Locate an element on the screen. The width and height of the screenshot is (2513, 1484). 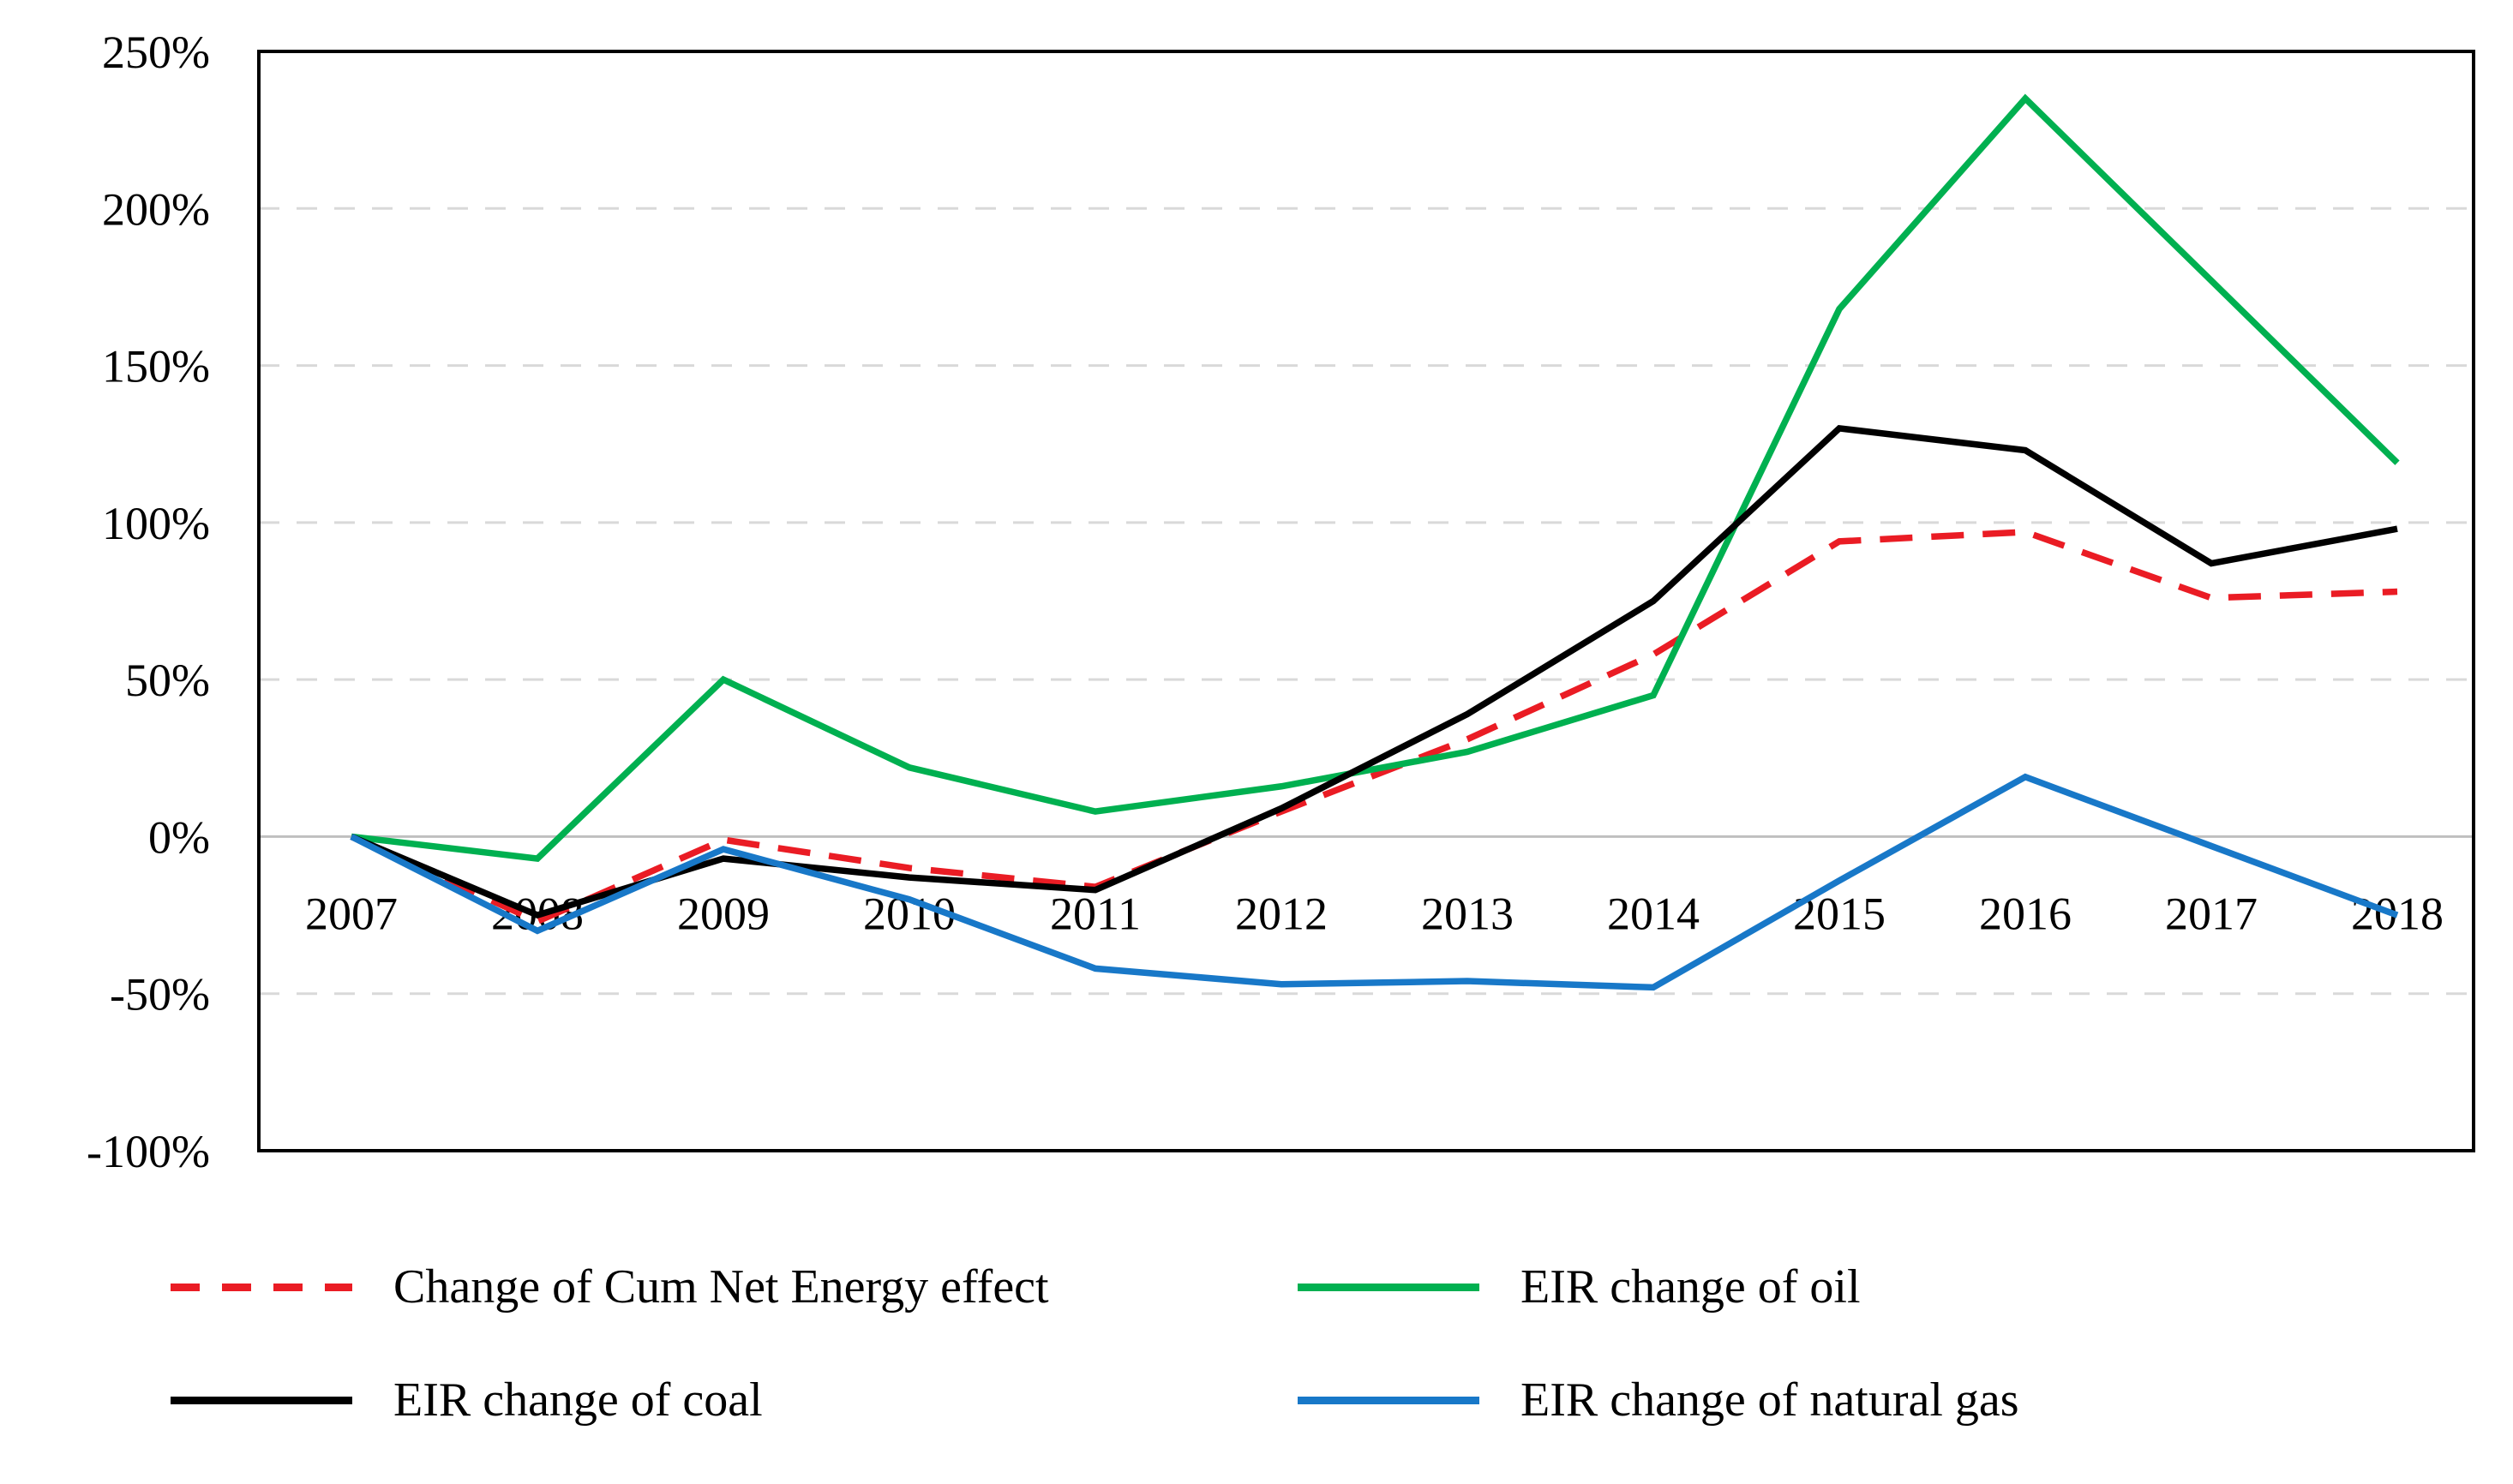
y-axis-label-150: 150% is located at coordinates (156, 367).